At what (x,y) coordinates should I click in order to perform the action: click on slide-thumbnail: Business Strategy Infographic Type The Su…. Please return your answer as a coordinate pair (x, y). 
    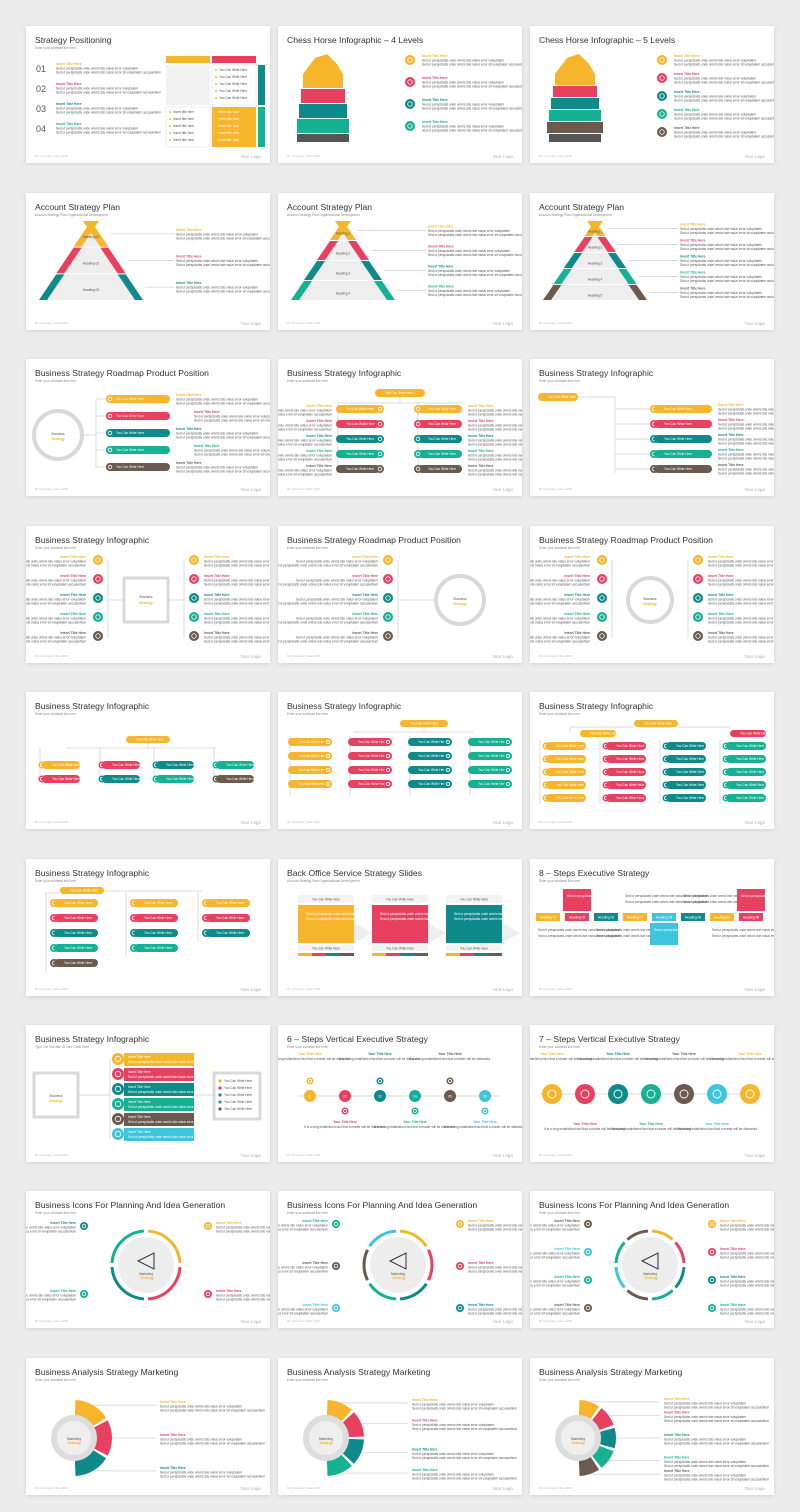
    Looking at the image, I should click on (148, 1093).